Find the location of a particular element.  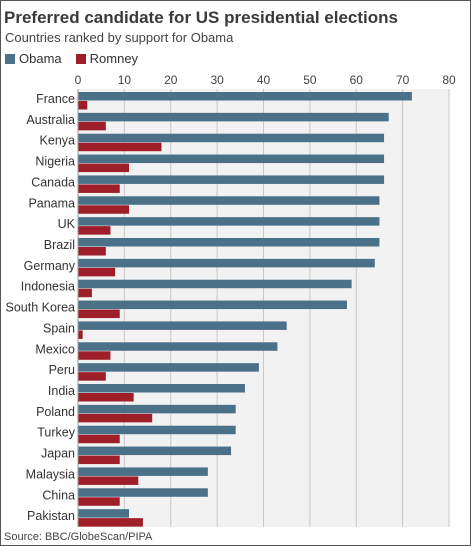

category-label: Poland is located at coordinates (55, 412).